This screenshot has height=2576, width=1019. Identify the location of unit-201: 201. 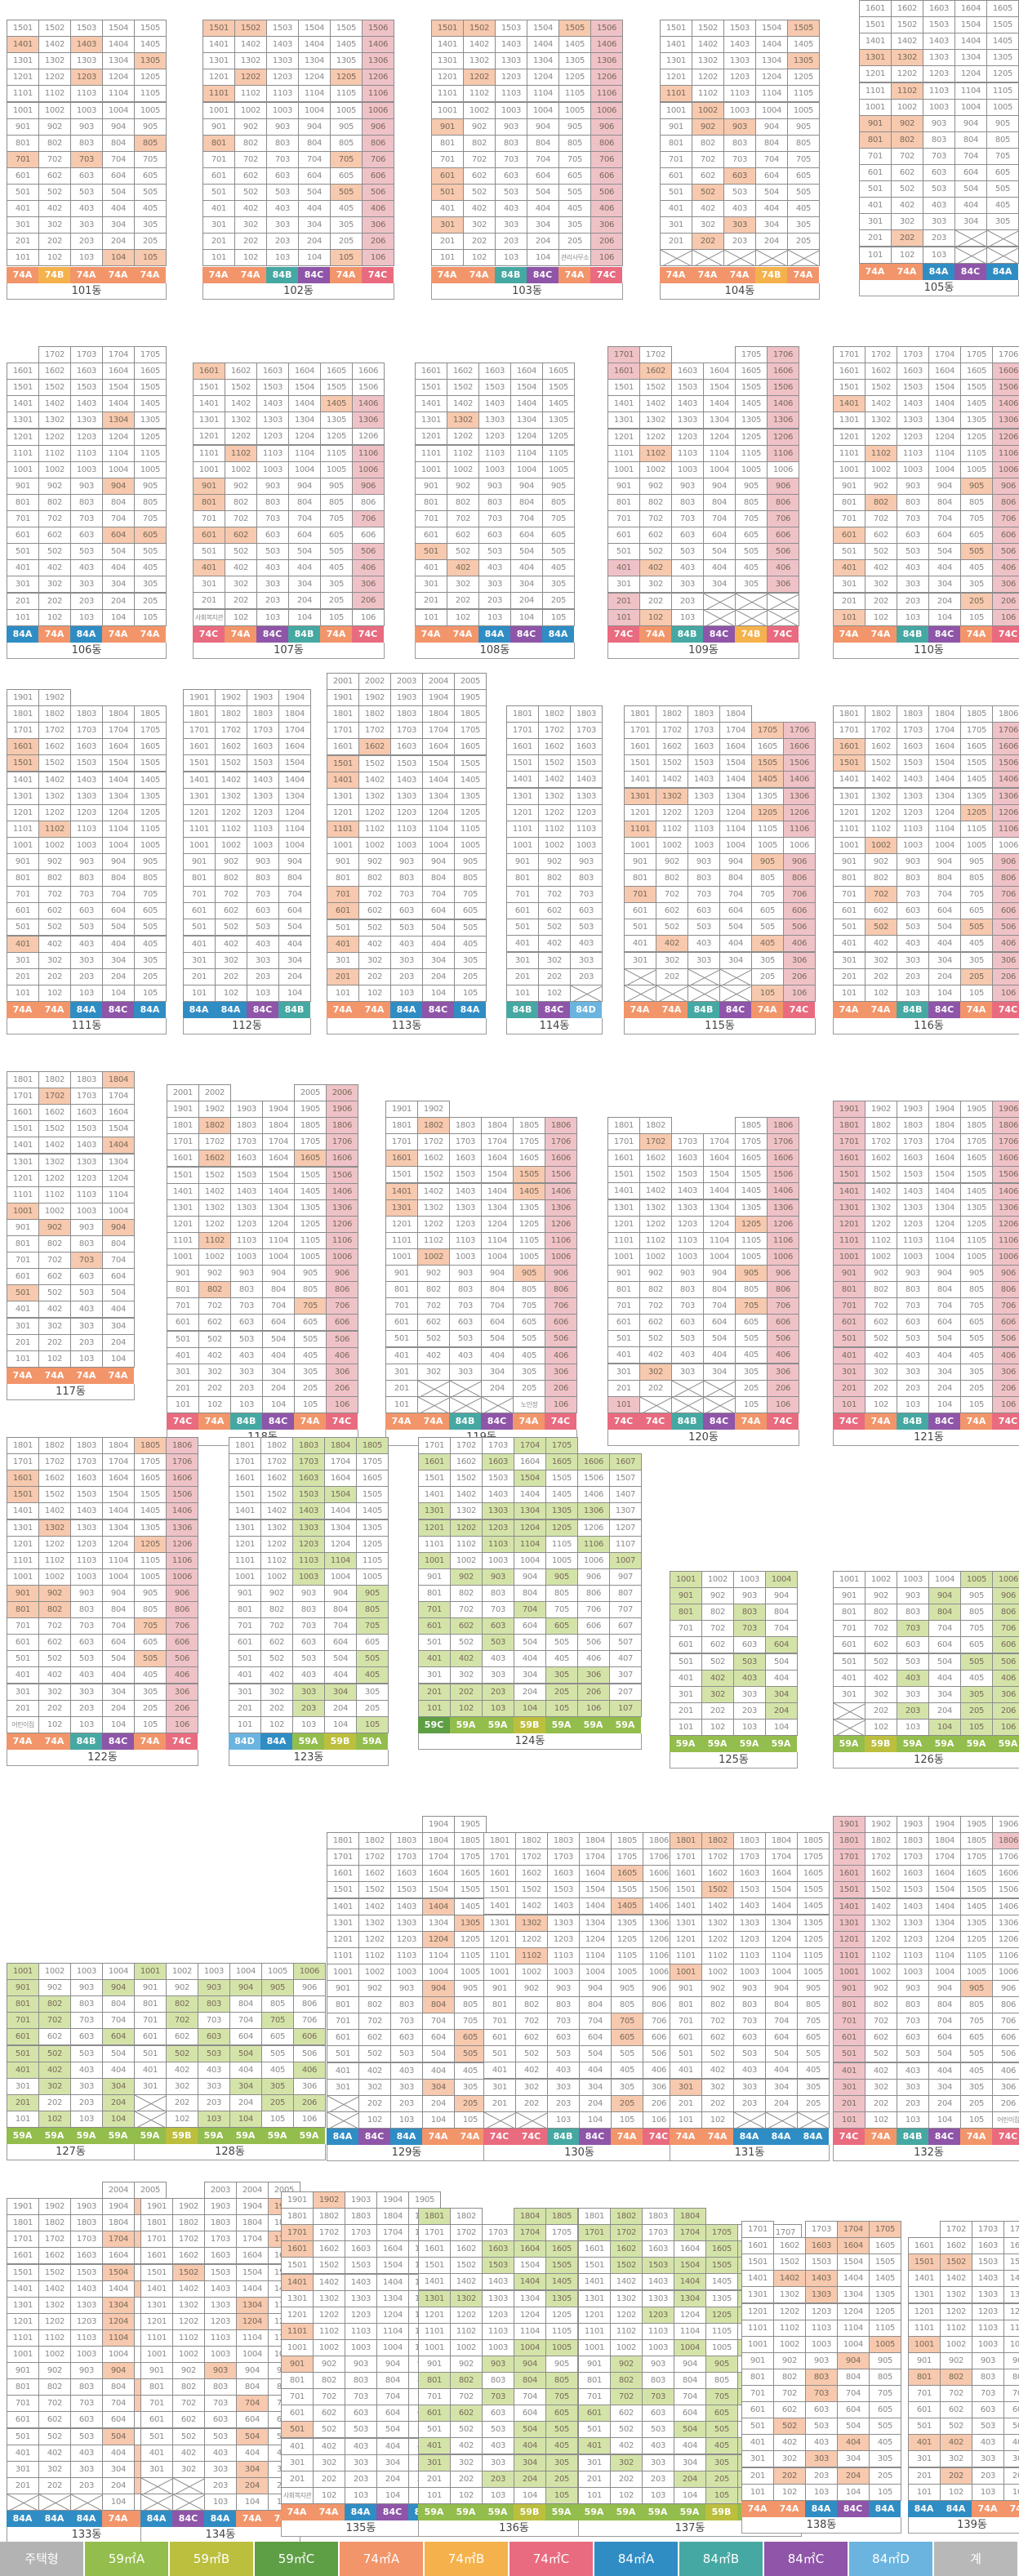
(499, 2103).